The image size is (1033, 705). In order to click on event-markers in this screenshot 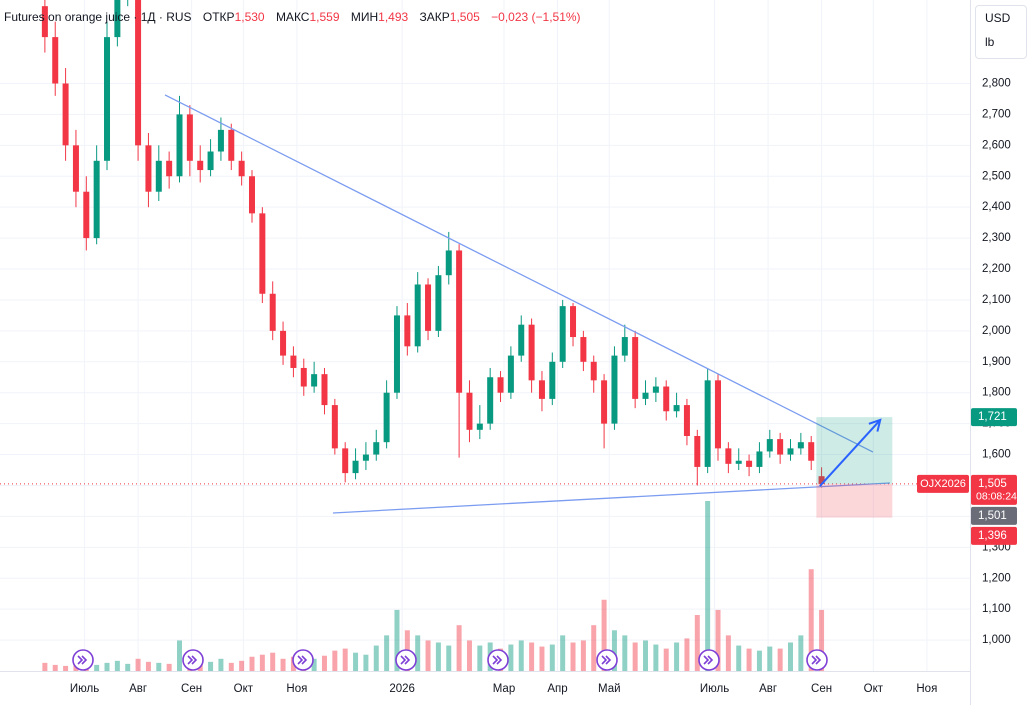, I will do `click(450, 660)`.